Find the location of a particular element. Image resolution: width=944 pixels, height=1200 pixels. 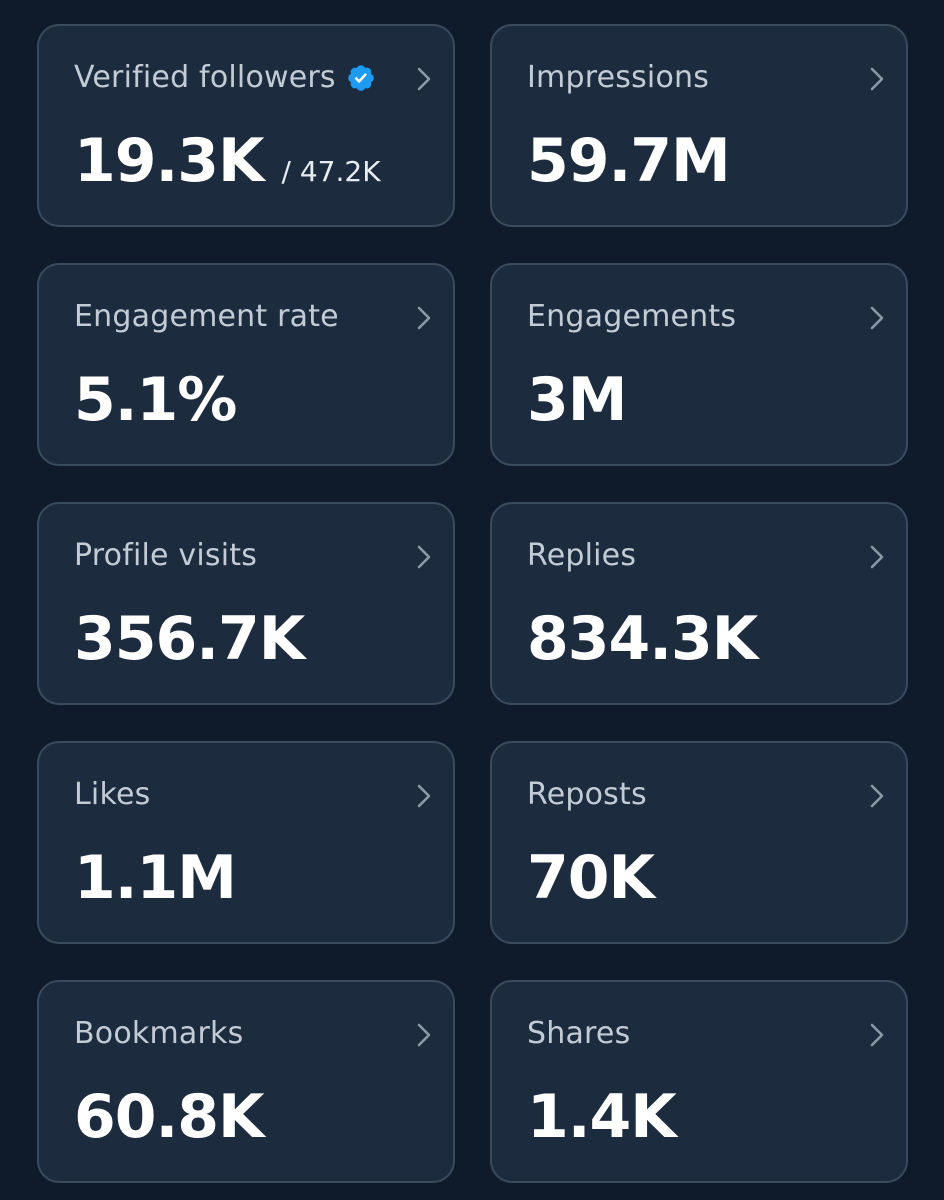

metric-value-row: 19.3K / 47.2K is located at coordinates (227, 161).